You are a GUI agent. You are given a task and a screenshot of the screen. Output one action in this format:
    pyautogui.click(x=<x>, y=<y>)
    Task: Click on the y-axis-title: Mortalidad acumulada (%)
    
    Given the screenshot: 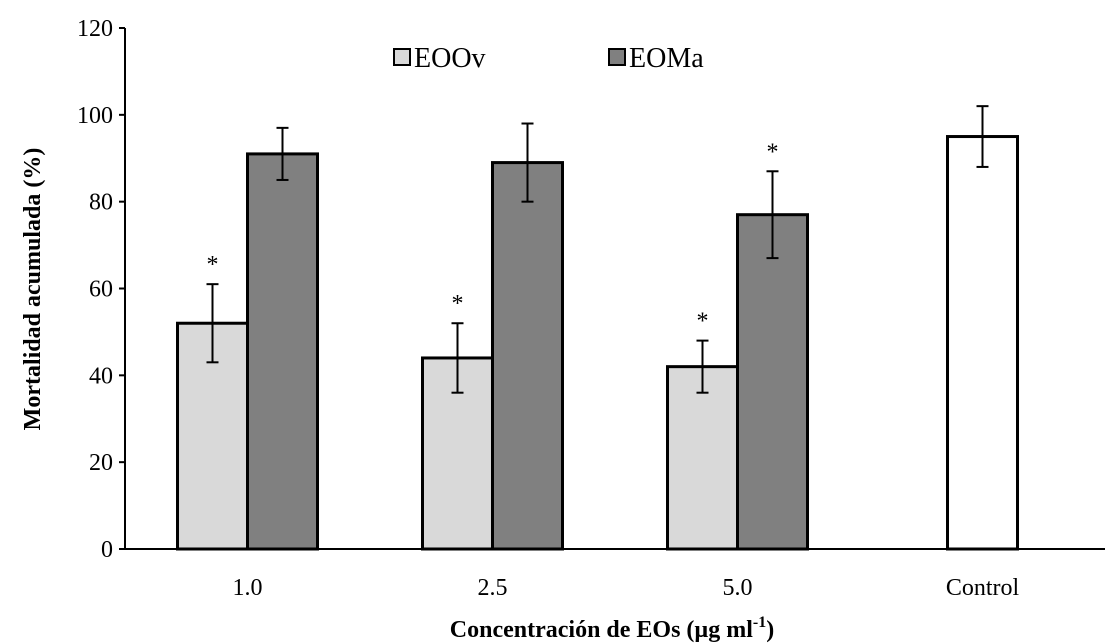 What is the action you would take?
    pyautogui.click(x=33, y=289)
    